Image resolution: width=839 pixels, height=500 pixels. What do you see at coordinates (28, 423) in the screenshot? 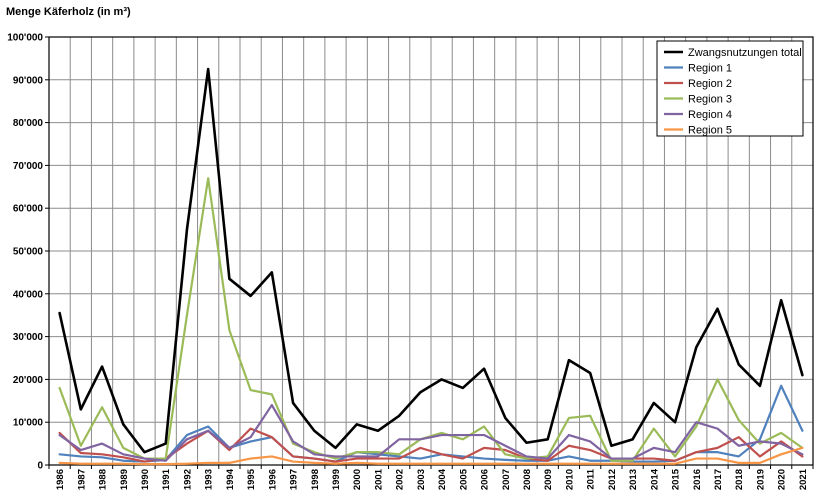
I see `y-tick-label: 10'000` at bounding box center [28, 423].